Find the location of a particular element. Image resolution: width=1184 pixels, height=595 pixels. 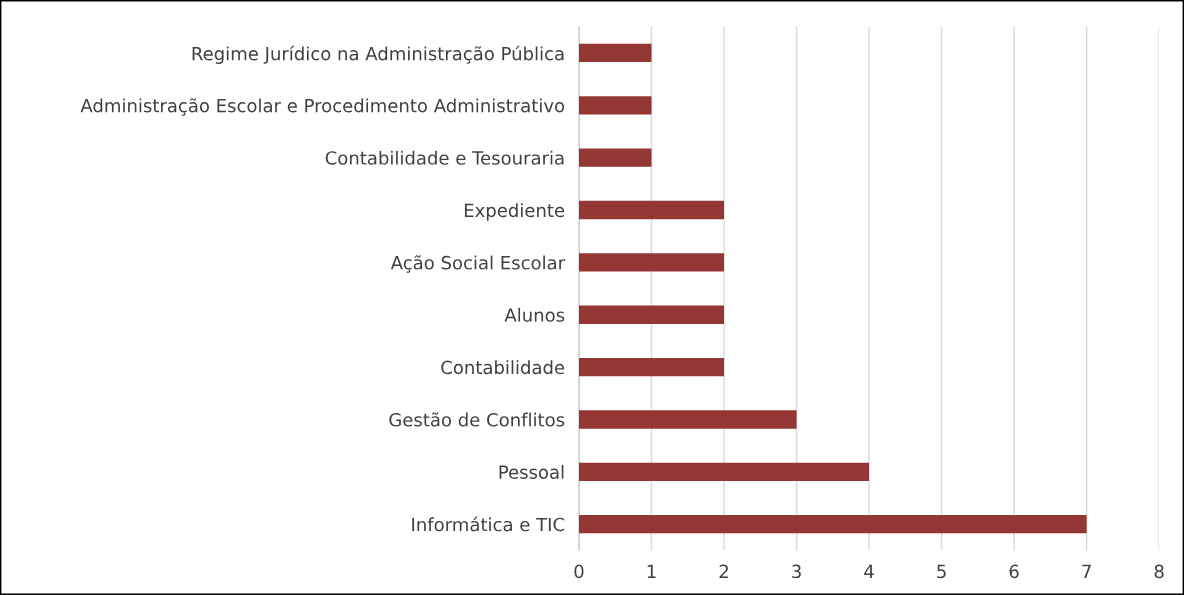

y-tick-label: Pessoal is located at coordinates (531, 471).